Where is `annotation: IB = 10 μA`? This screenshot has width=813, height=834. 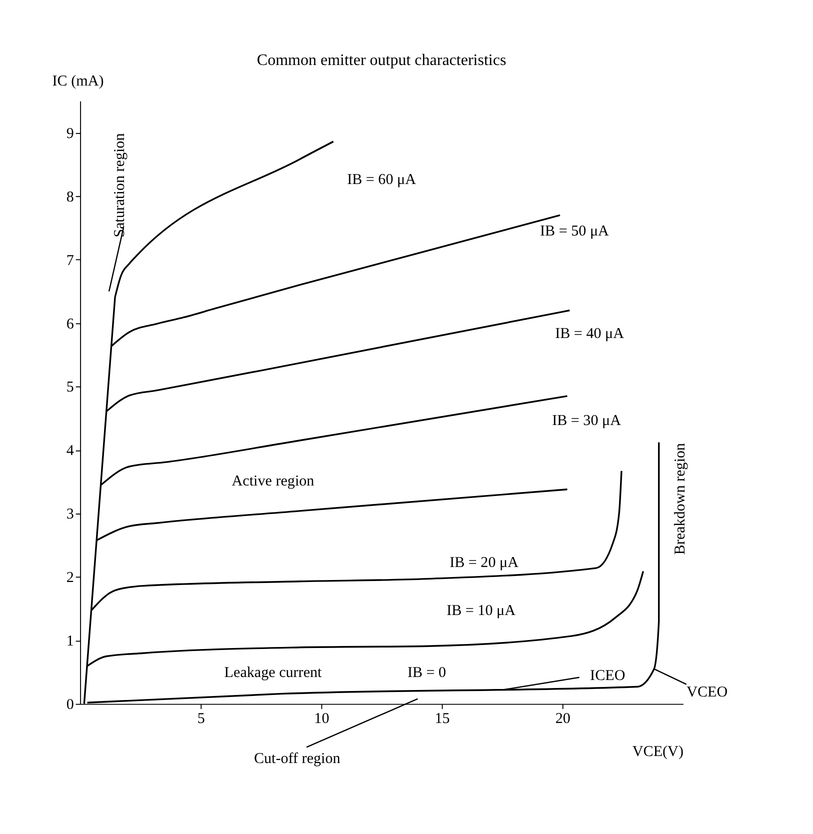 annotation: IB = 10 μA is located at coordinates (481, 611).